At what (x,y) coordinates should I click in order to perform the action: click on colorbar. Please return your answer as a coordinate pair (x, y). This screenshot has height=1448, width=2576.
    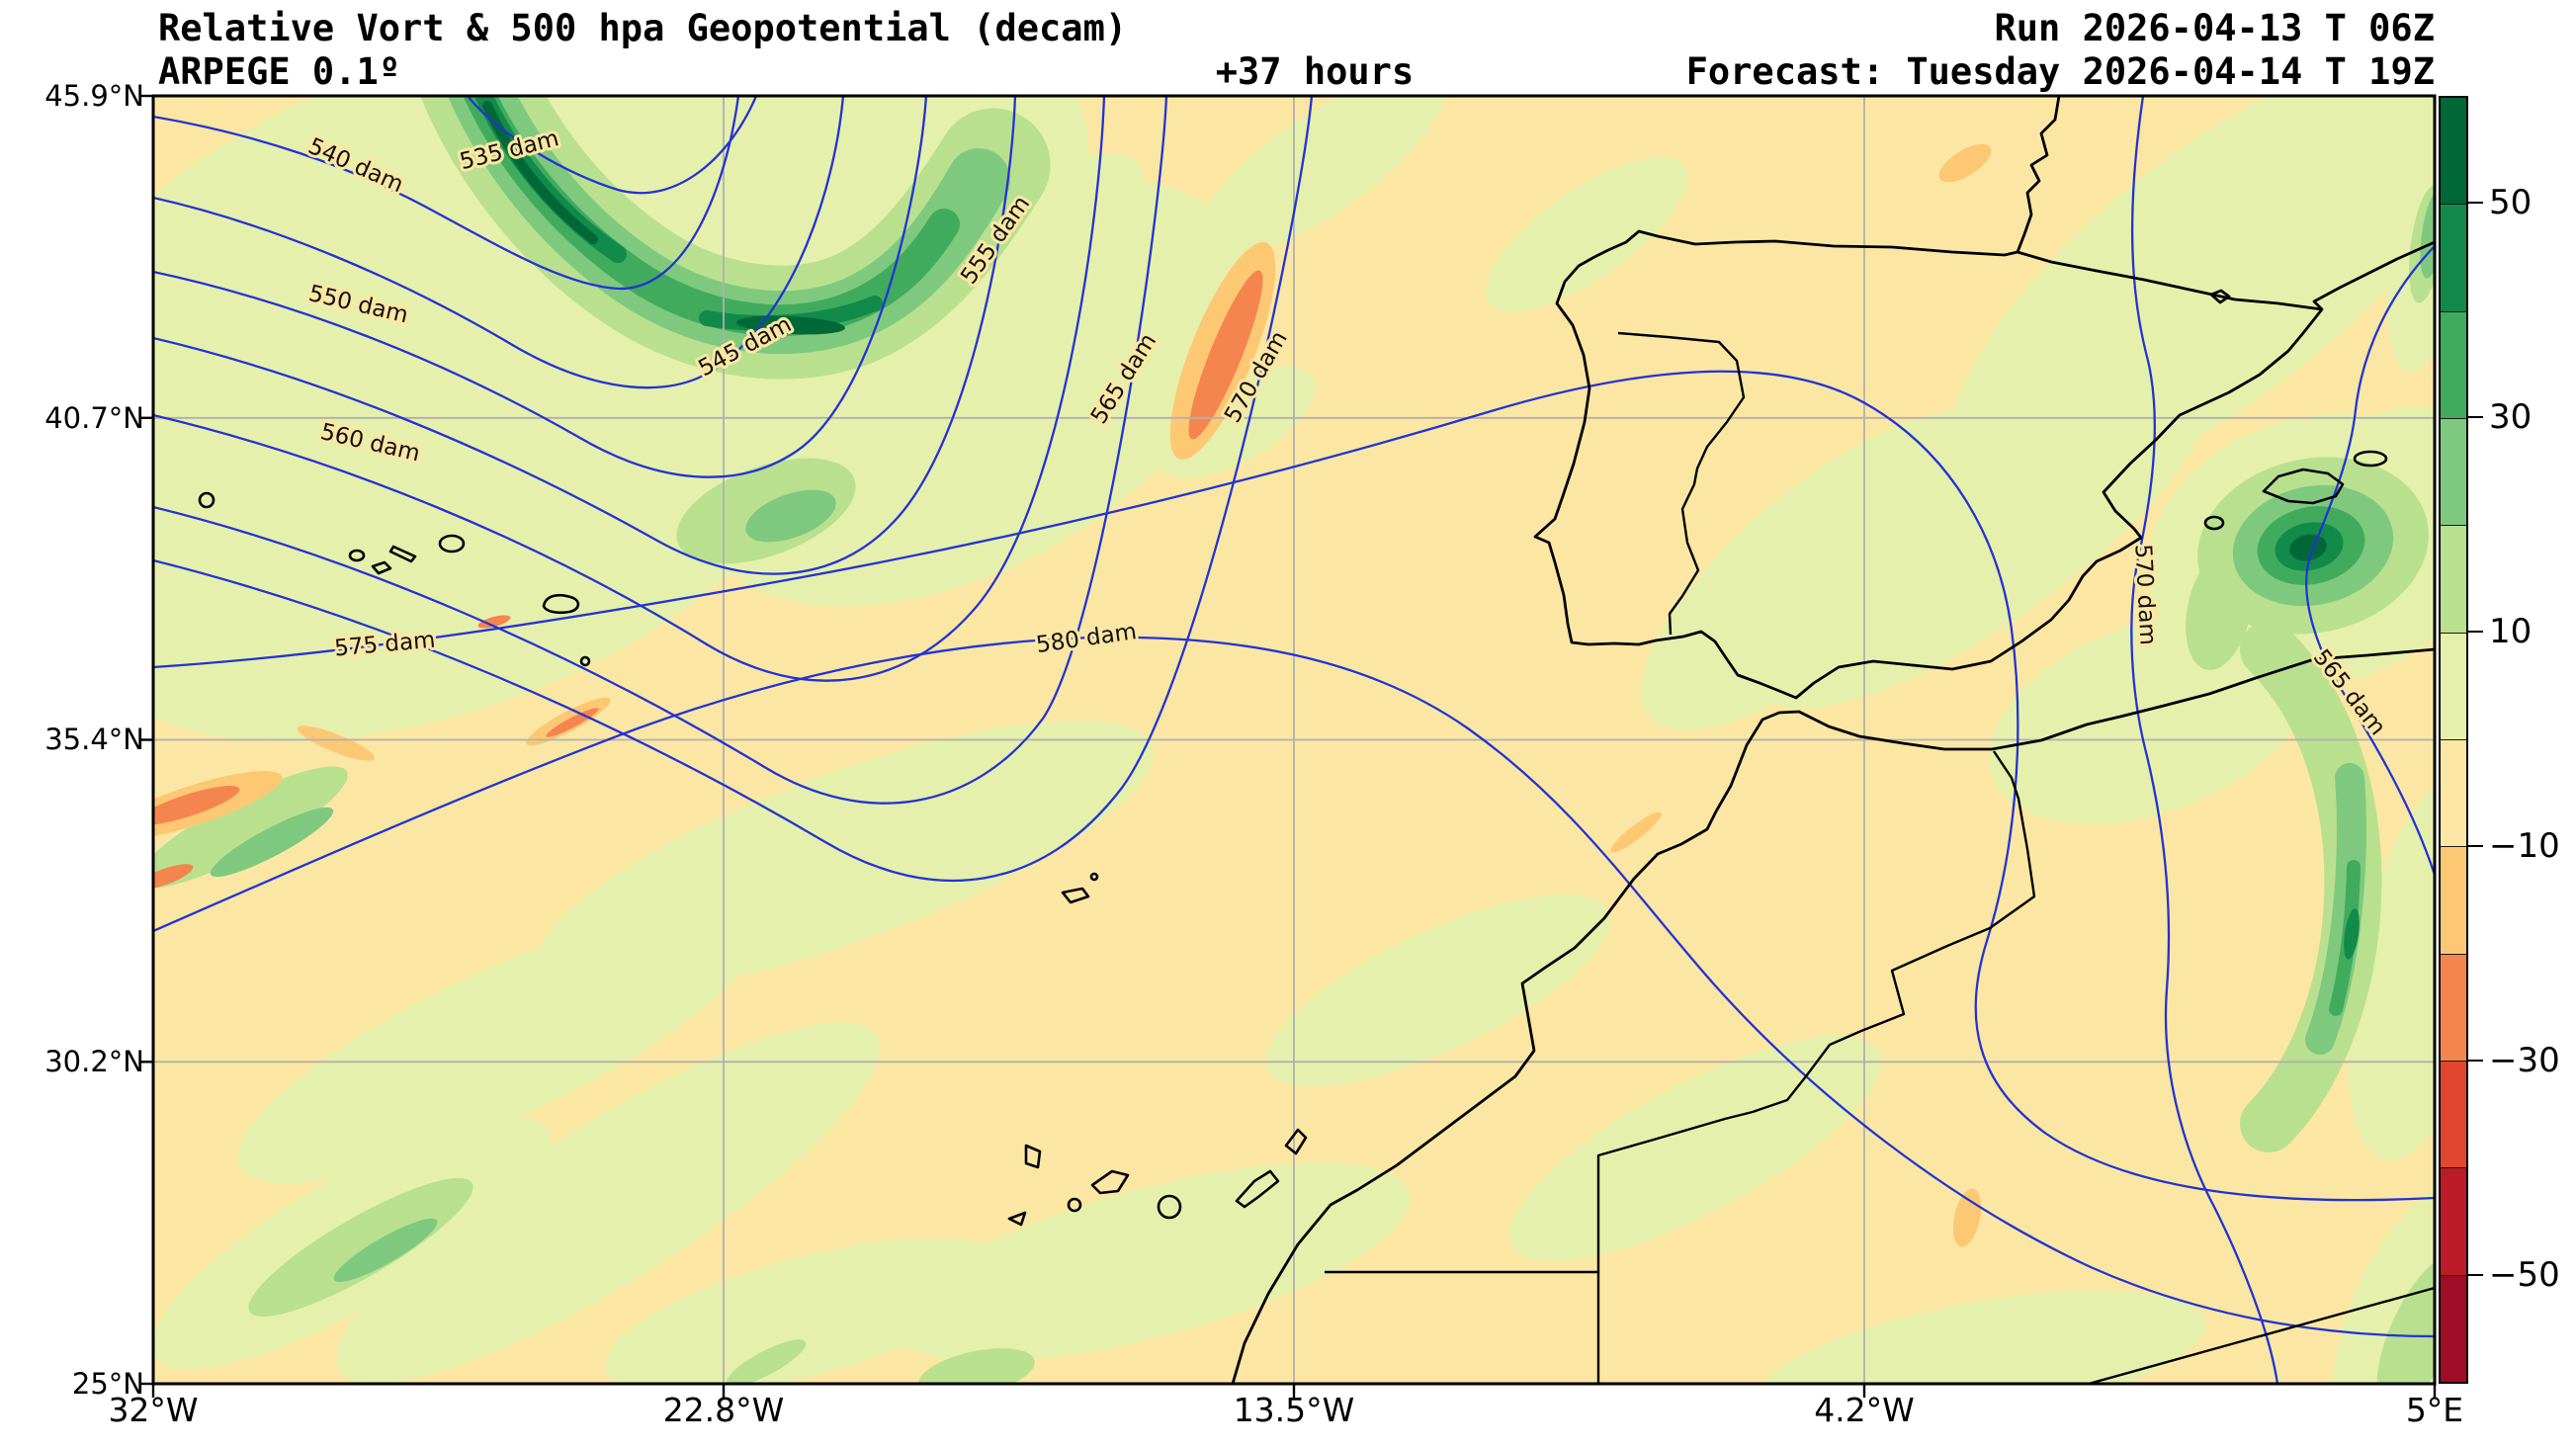
    Looking at the image, I should click on (2453, 740).